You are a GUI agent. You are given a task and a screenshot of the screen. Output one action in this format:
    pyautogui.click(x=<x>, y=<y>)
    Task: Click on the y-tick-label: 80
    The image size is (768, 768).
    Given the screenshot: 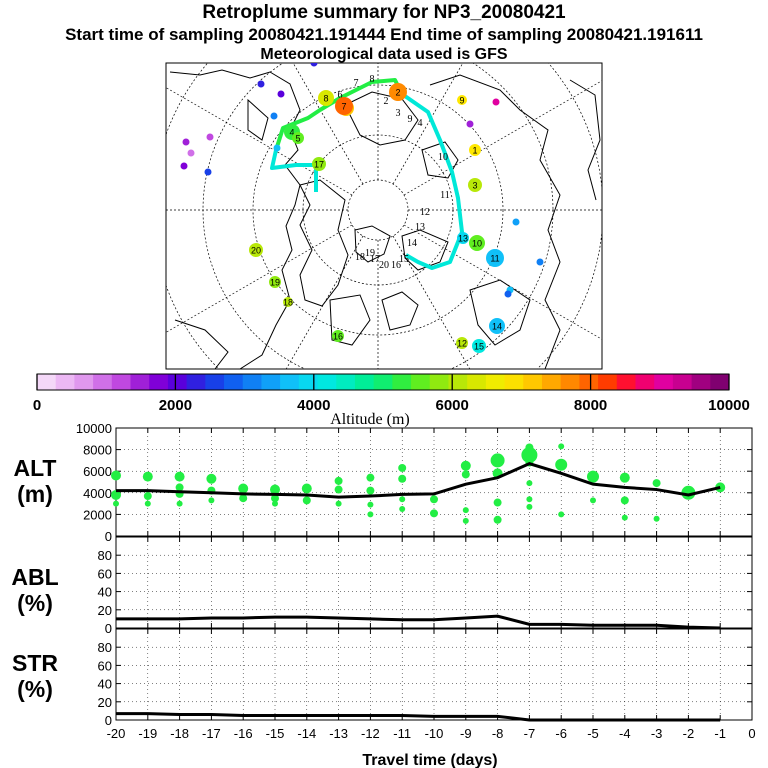 What is the action you would take?
    pyautogui.click(x=105, y=647)
    